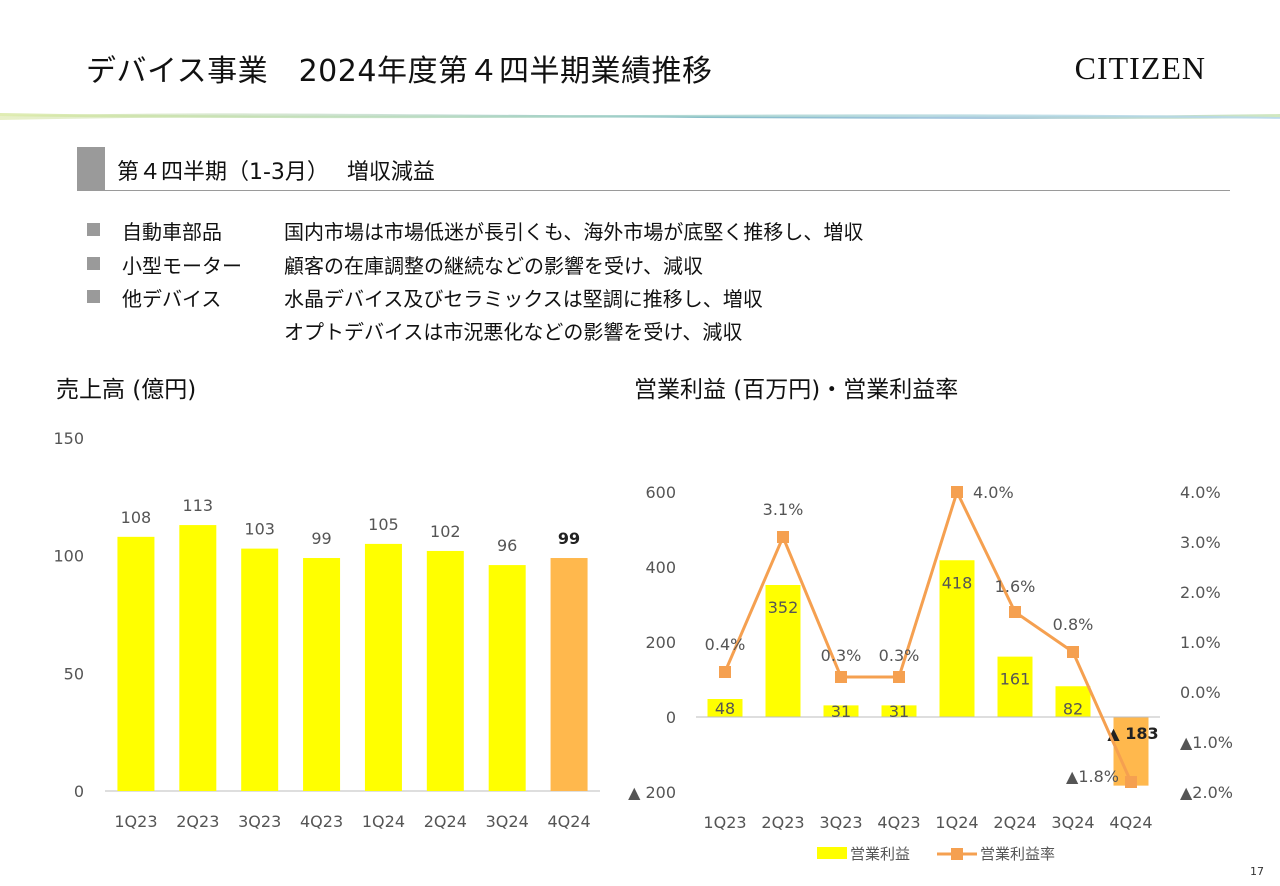  I want to click on y-left-tick-label: 400, so click(660, 567).